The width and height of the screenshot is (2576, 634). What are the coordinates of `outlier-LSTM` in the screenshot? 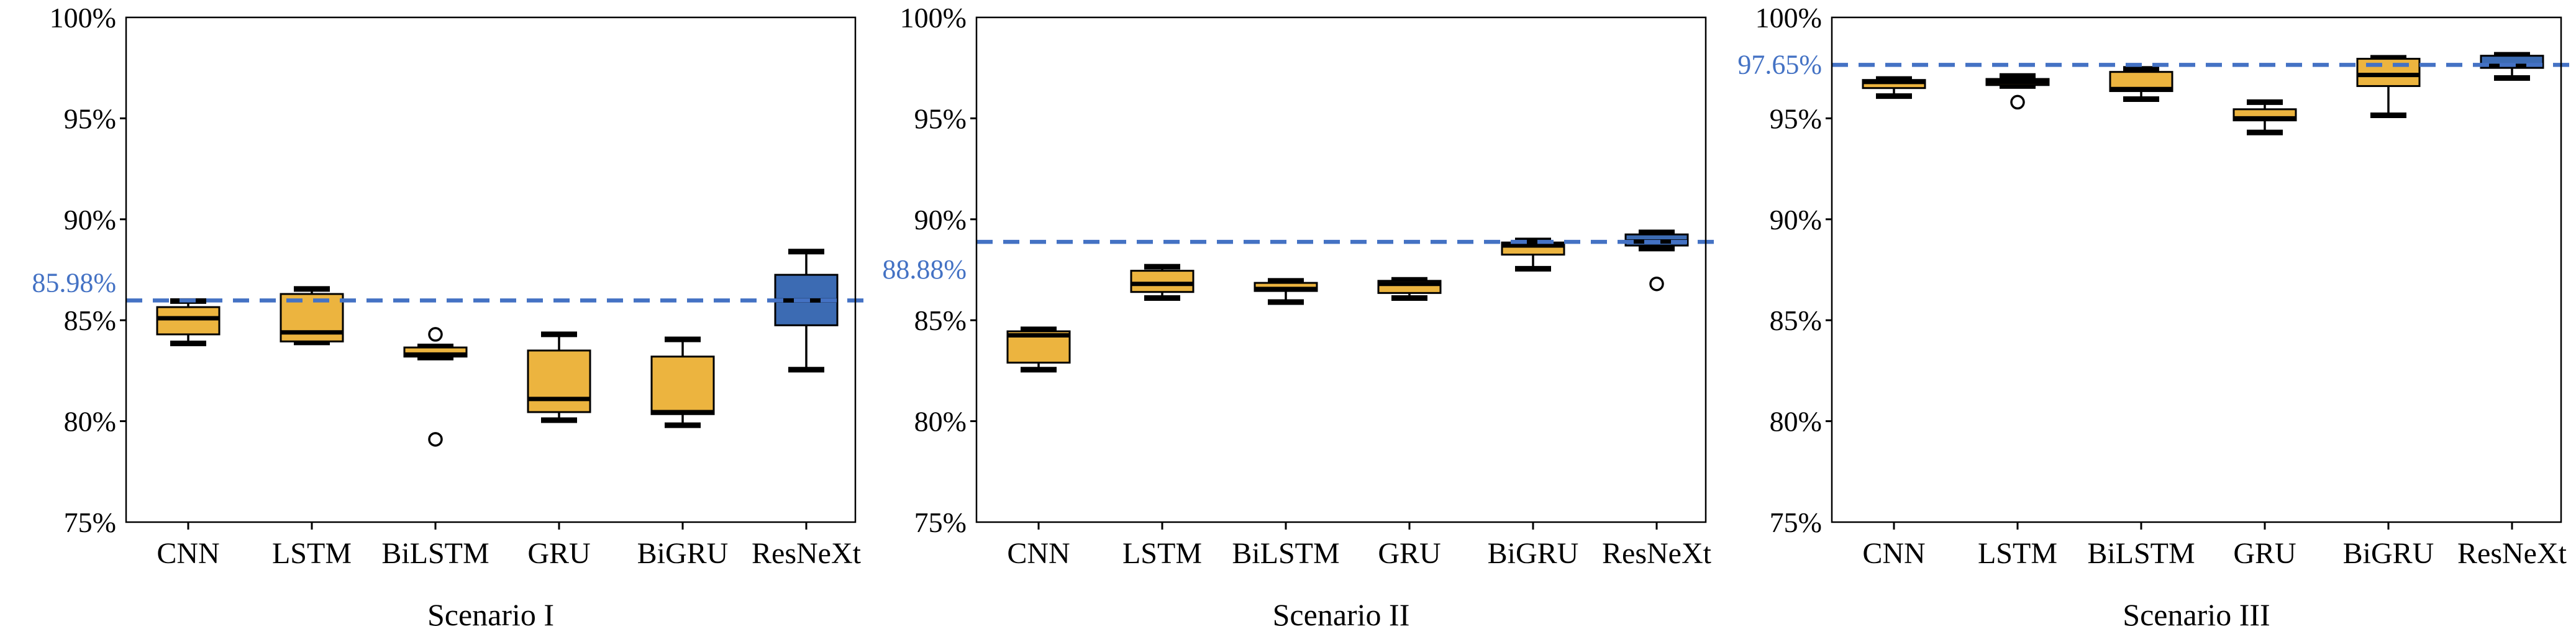 It's located at (2017, 102).